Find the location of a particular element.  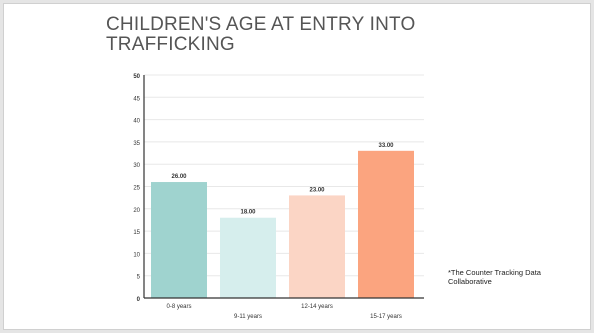

bar-value-label: 26.00 is located at coordinates (179, 177).